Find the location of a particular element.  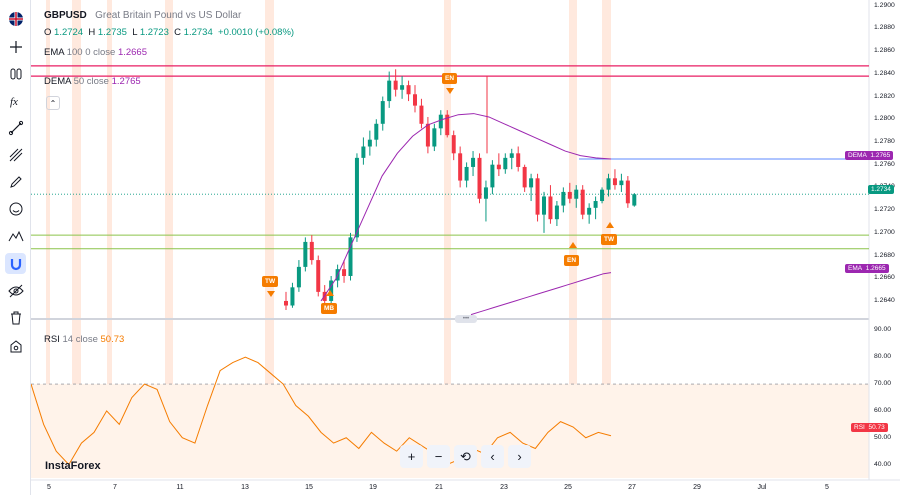

reset-view-button: ⟲ is located at coordinates (465, 456).